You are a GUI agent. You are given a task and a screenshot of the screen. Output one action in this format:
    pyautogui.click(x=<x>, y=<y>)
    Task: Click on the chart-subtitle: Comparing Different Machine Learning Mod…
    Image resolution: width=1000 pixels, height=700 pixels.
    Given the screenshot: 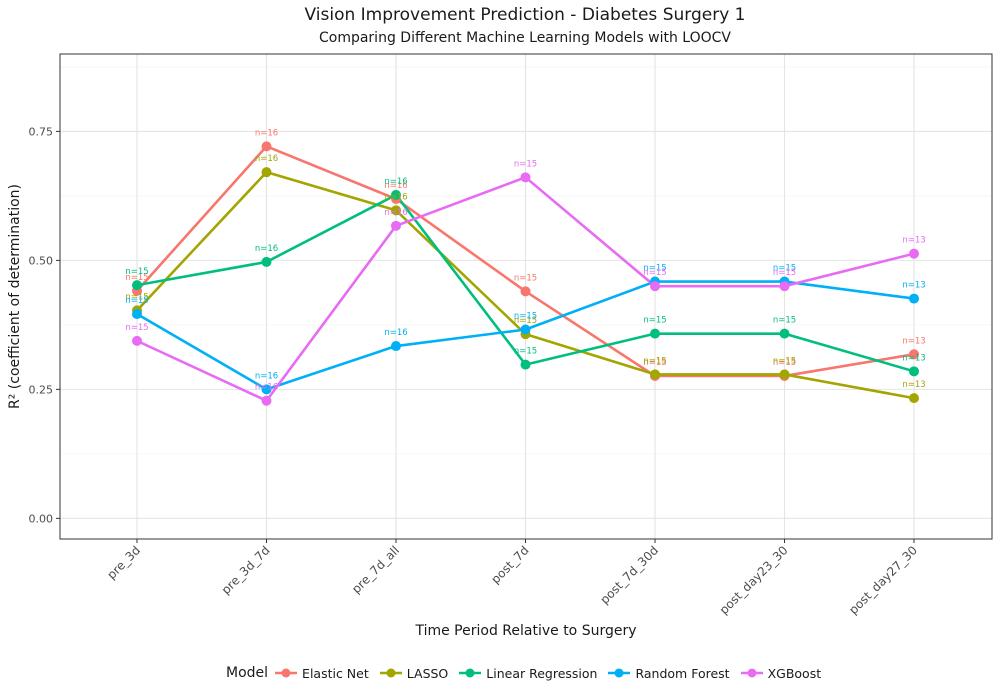 What is the action you would take?
    pyautogui.click(x=524, y=38)
    